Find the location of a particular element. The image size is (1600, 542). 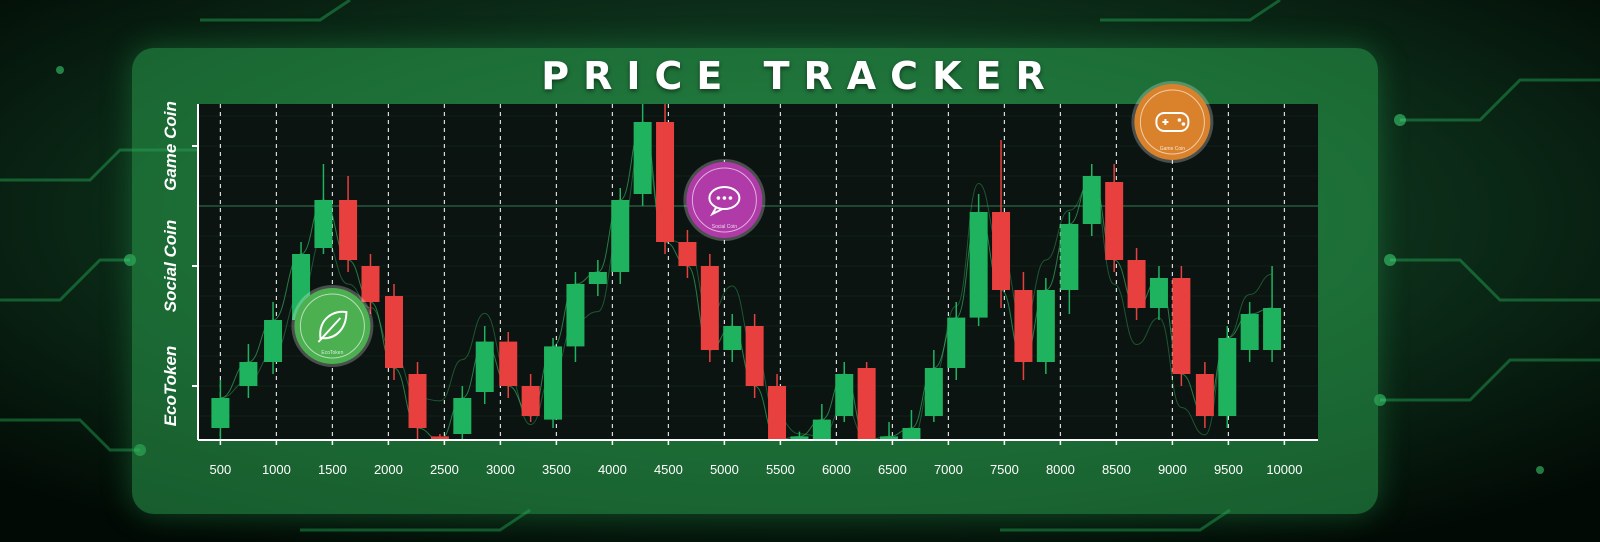

bubble-tail is located at coordinates (716, 211).